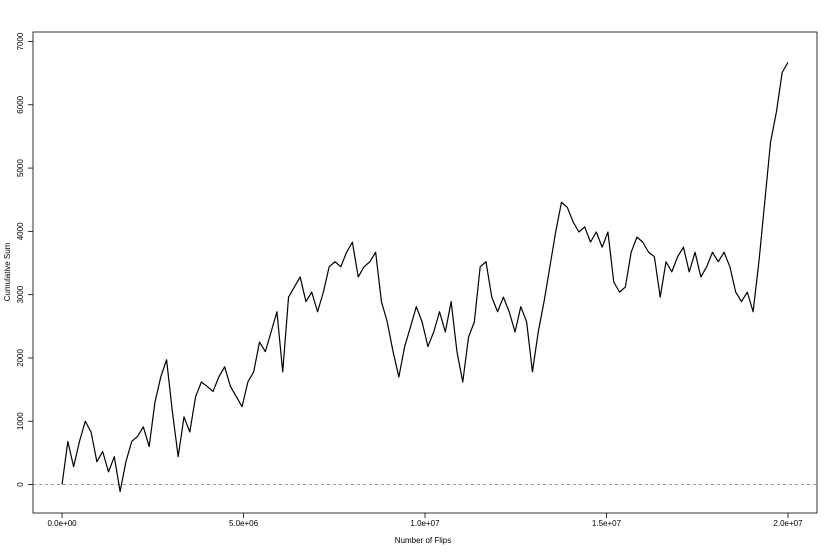 Image resolution: width=829 pixels, height=553 pixels. Describe the element at coordinates (20, 41) in the screenshot. I see `y-tick-label: 7000` at that location.